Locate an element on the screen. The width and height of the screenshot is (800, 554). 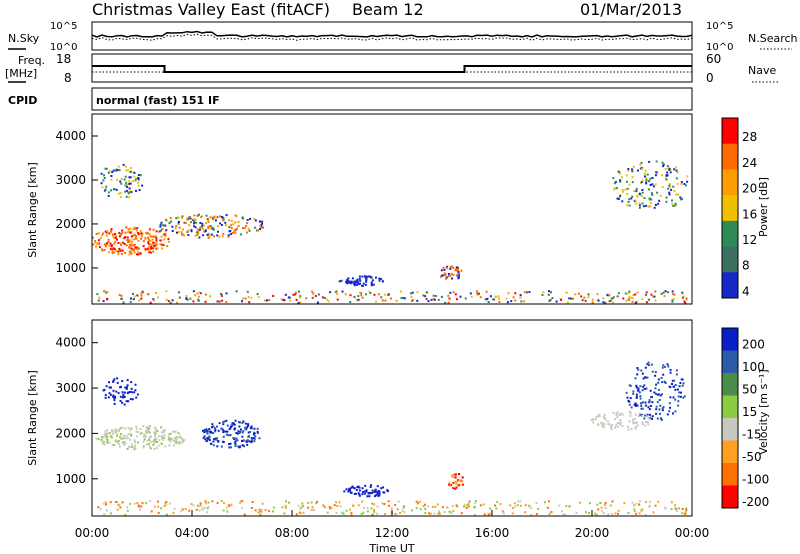
velocity-xtick-label: 20:00 is located at coordinates (592, 533).